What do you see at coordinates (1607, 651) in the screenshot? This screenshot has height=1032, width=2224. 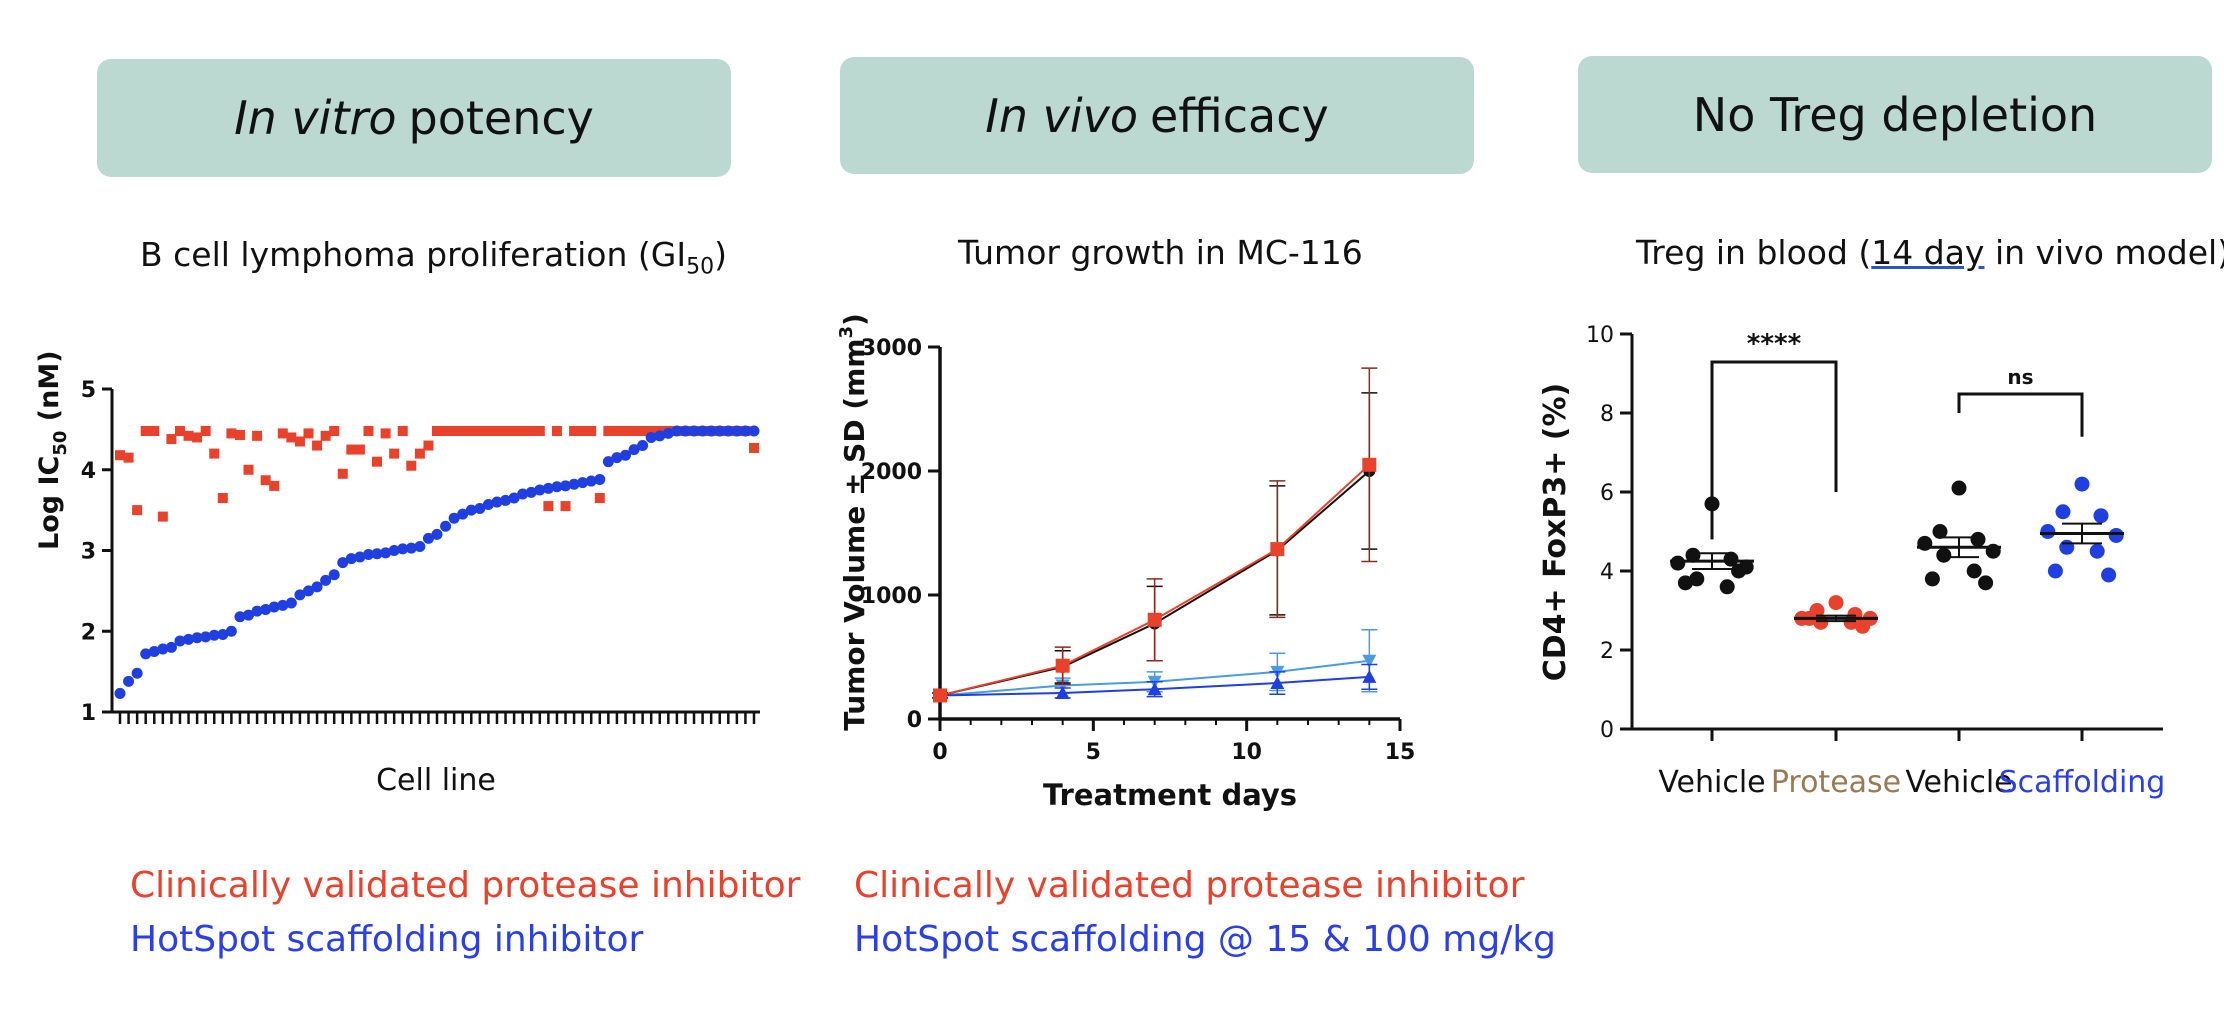 I see `chart3-ytick-label: 2` at bounding box center [1607, 651].